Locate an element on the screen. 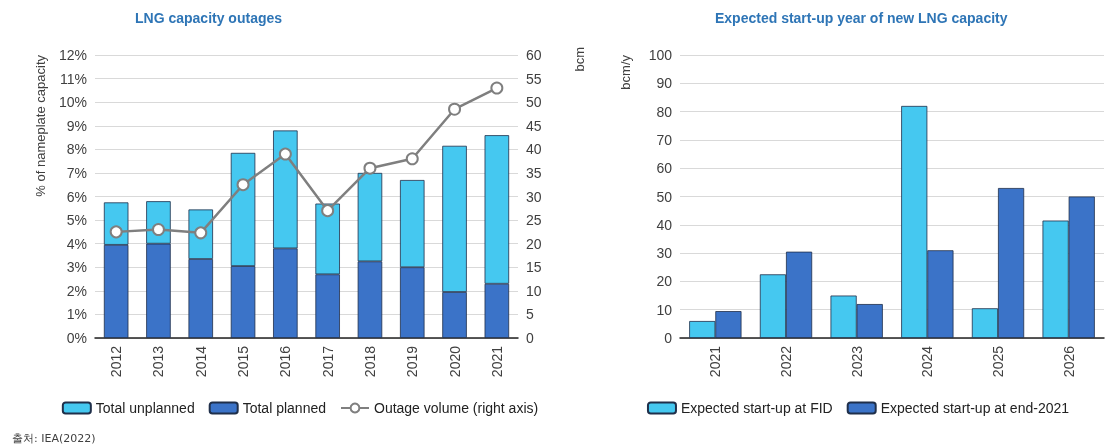  y-tick-label: 0 is located at coordinates (668, 338).